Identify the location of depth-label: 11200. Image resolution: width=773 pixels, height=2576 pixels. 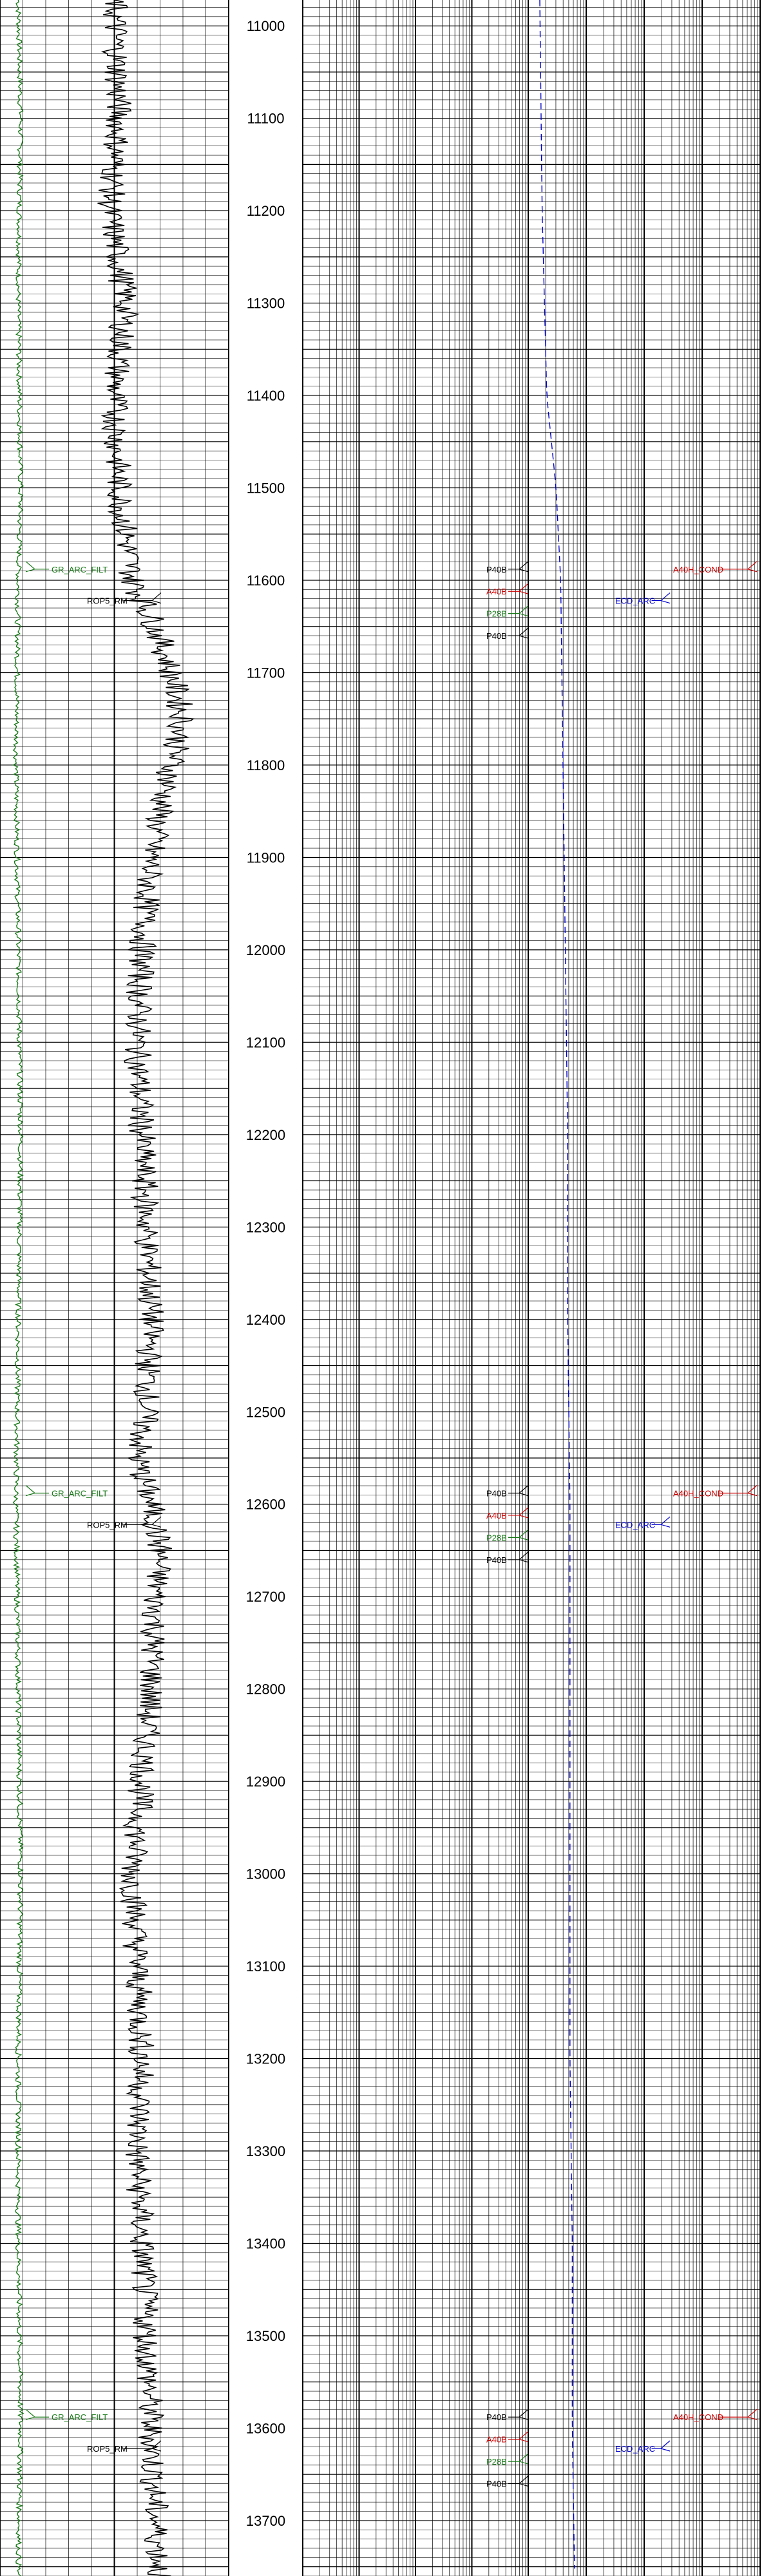
(266, 211).